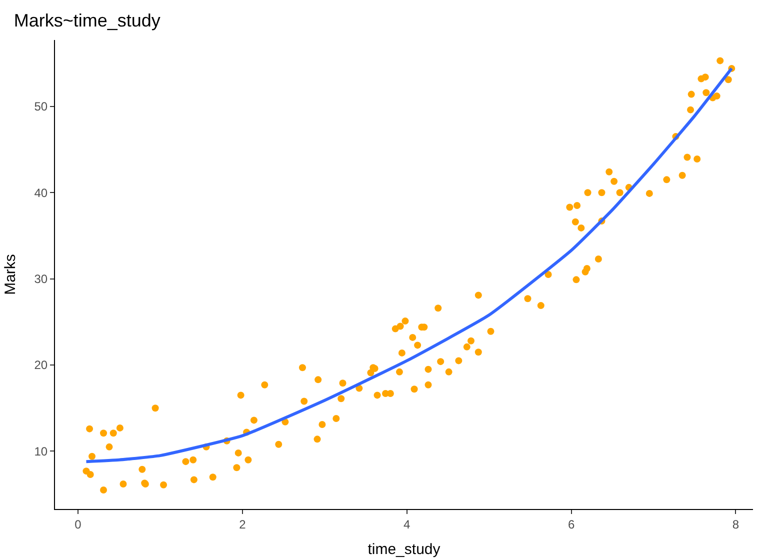 The image size is (771, 558). What do you see at coordinates (78, 524) in the screenshot?
I see `x-tick-label: 0` at bounding box center [78, 524].